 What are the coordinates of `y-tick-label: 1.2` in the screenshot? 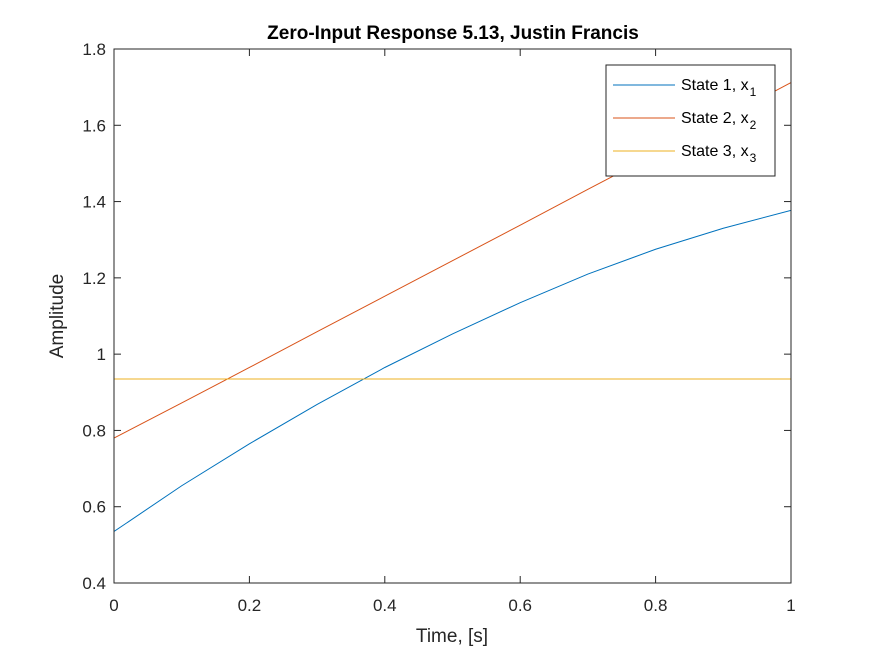 It's located at (94, 278).